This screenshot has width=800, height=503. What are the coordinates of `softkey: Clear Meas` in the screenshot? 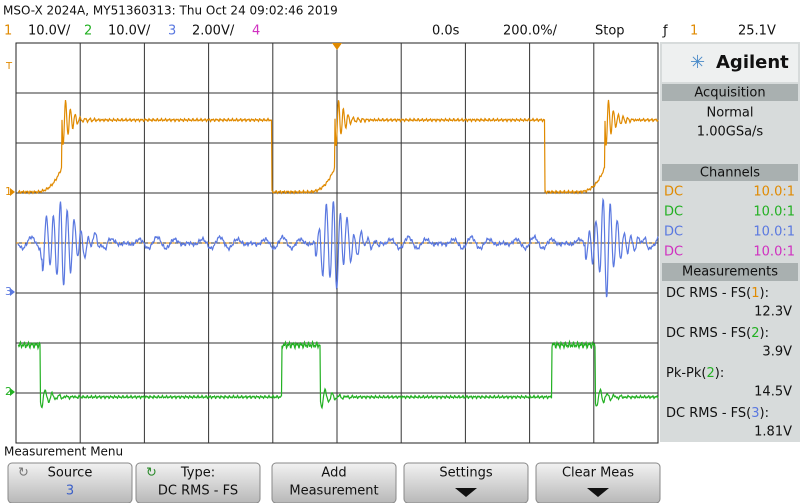 It's located at (598, 482).